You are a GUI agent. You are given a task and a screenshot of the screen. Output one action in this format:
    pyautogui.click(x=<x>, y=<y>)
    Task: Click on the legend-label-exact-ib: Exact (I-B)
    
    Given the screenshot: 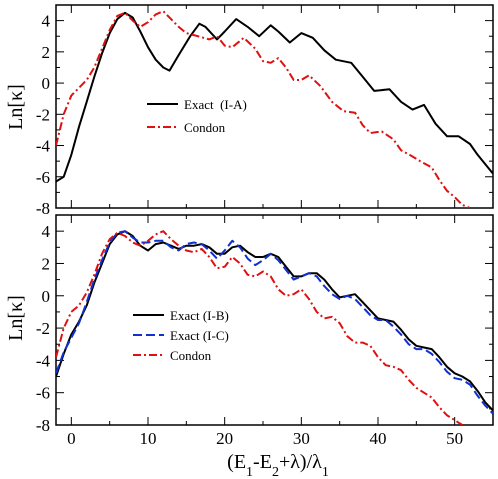 What is the action you would take?
    pyautogui.click(x=199, y=315)
    